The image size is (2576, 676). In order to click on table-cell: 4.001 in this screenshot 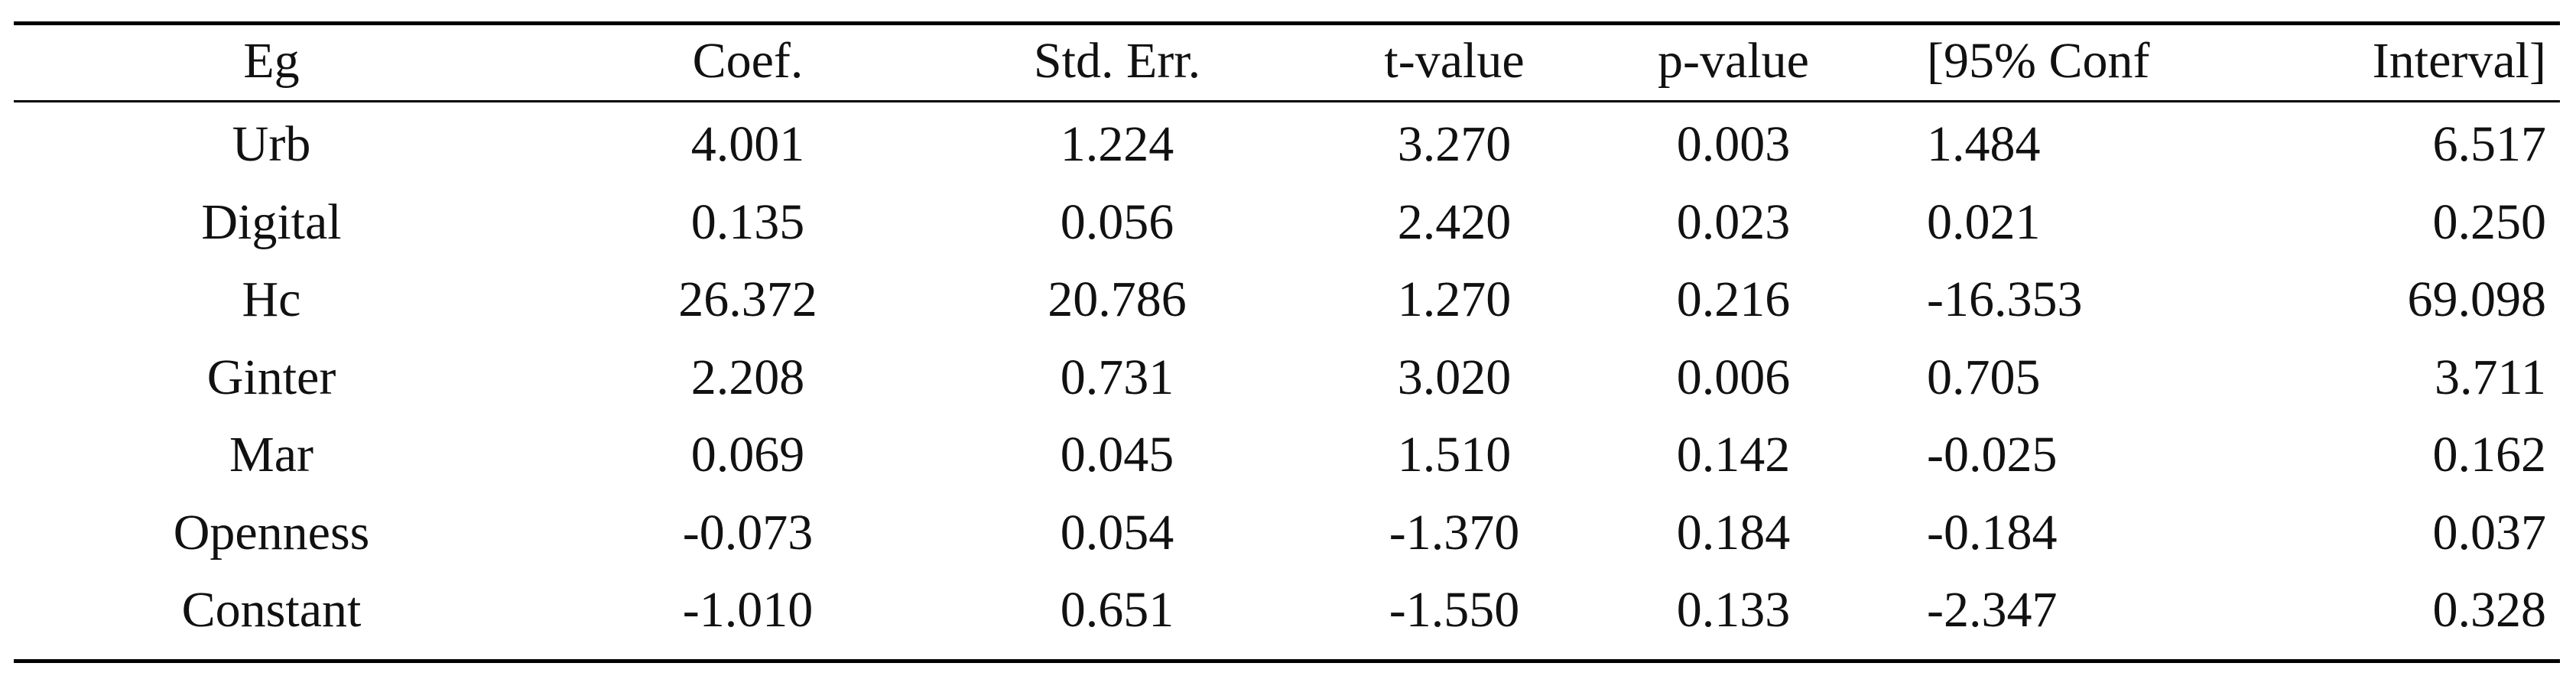, I will do `click(748, 144)`.